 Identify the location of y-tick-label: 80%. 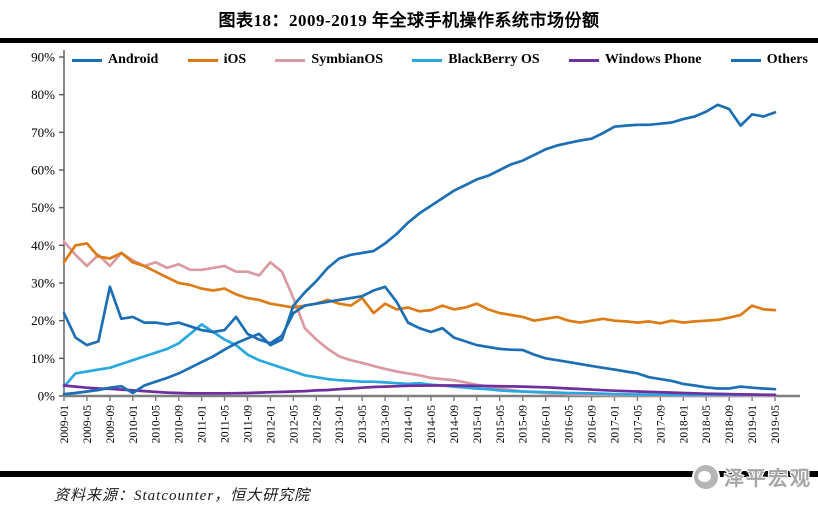
(43, 94).